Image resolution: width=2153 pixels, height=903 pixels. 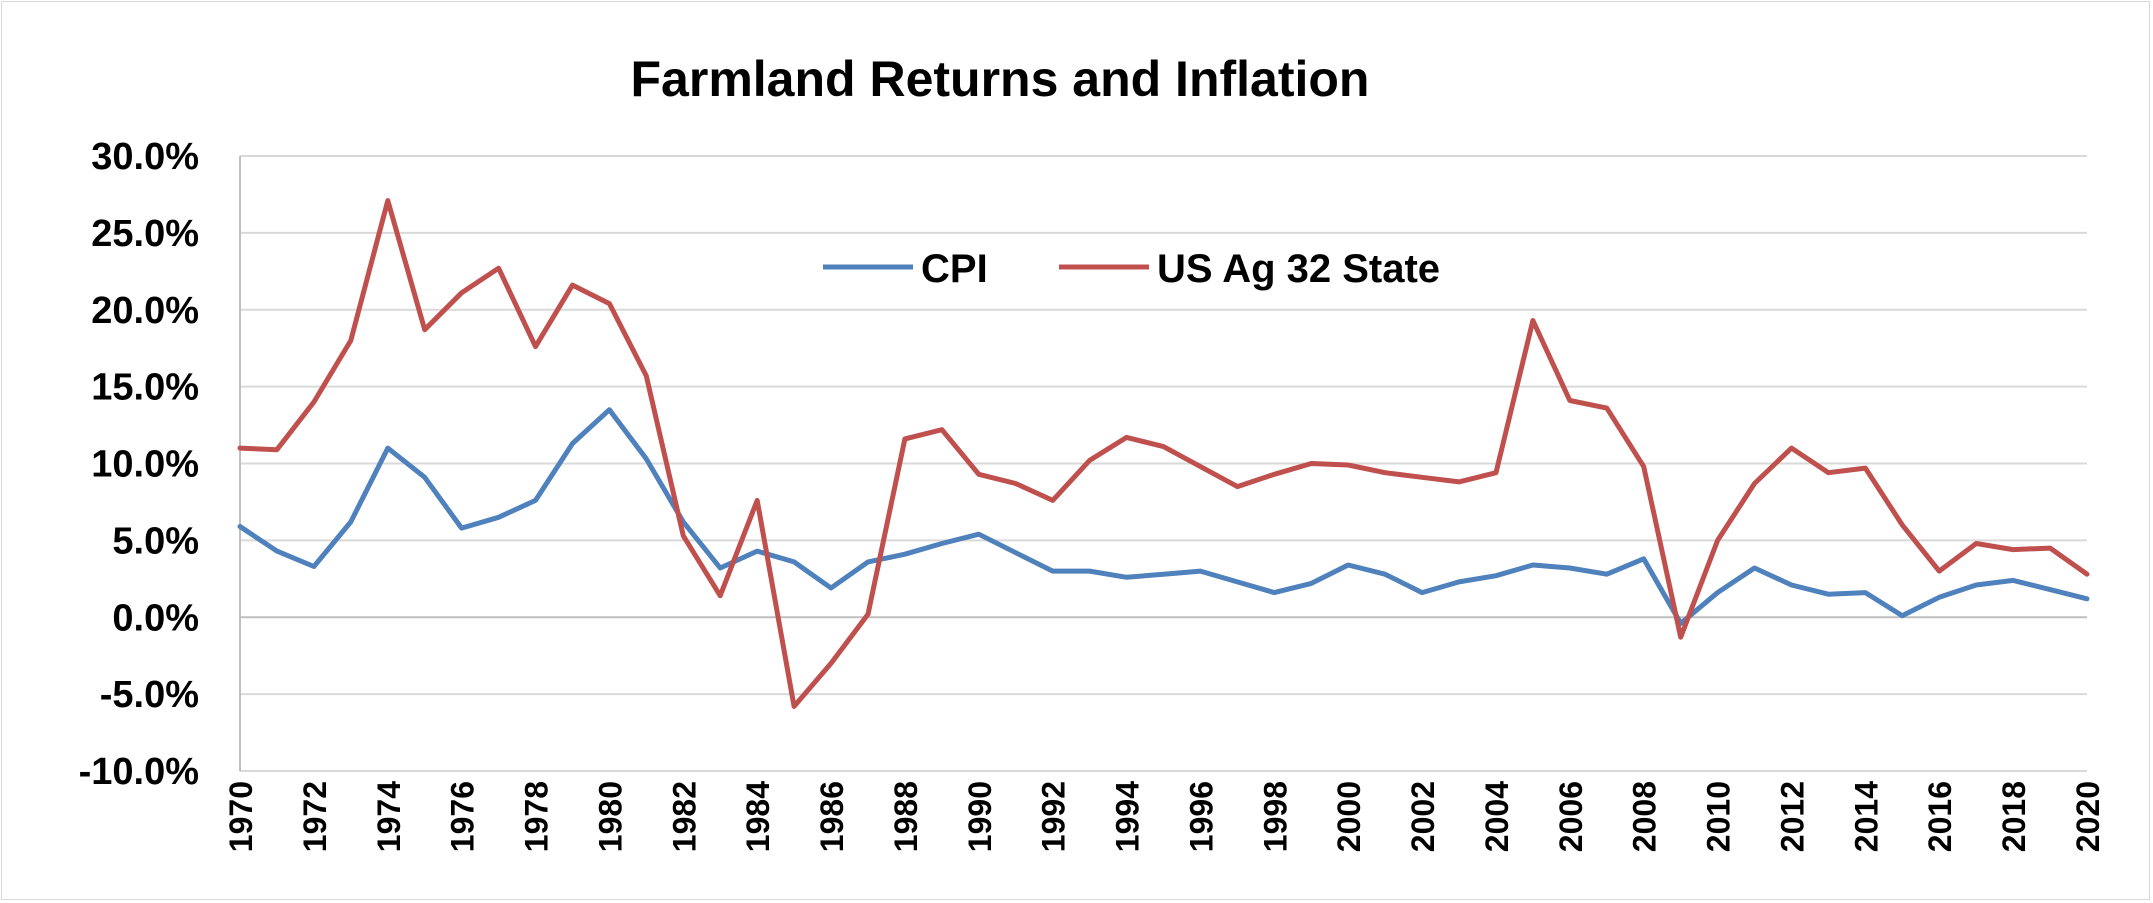 I want to click on x-tick-label: 1974, so click(x=389, y=816).